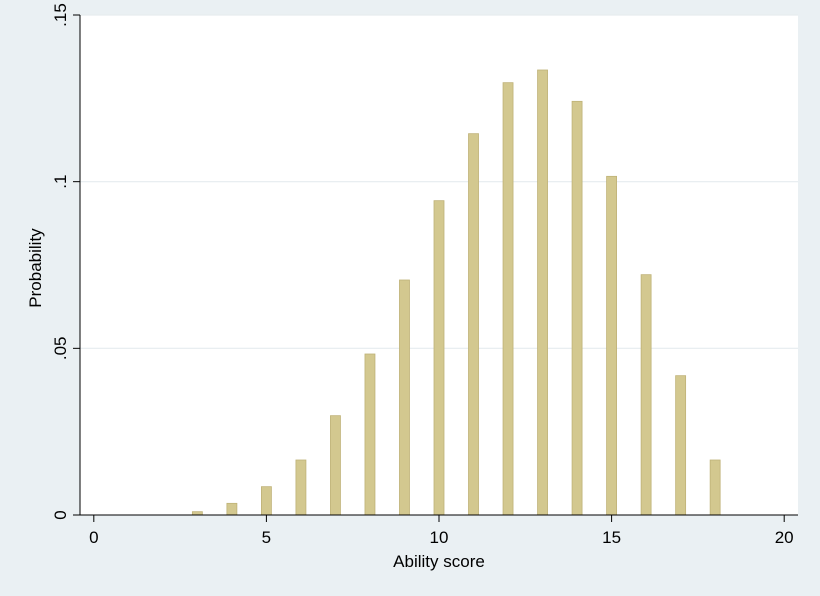 This screenshot has height=596, width=820. What do you see at coordinates (35, 268) in the screenshot?
I see `y-axis-title: Probability` at bounding box center [35, 268].